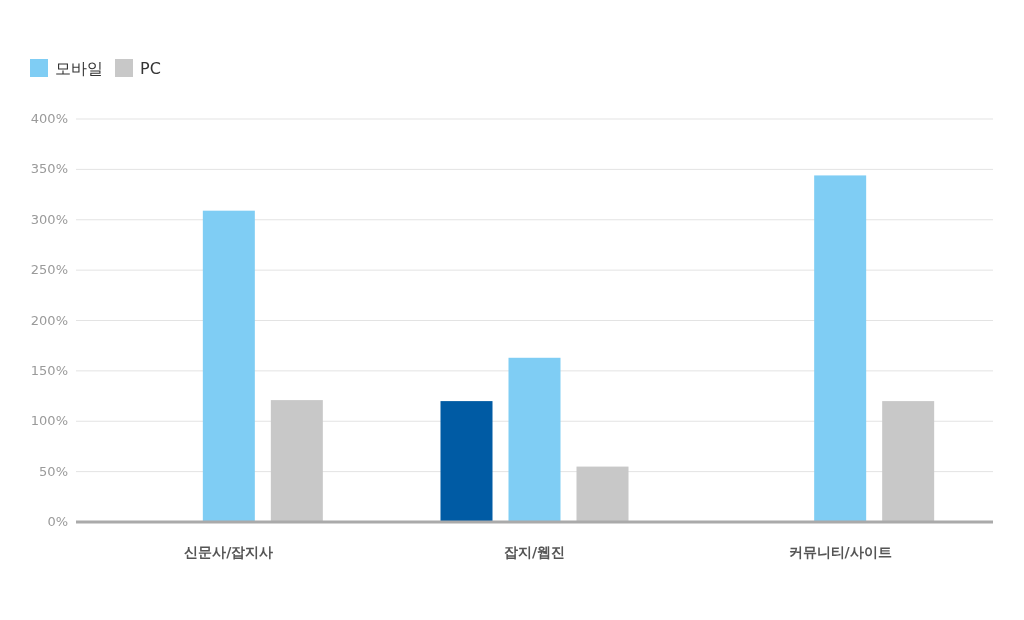 This screenshot has height=620, width=1024. I want to click on y-tick-label: 200%, so click(49, 320).